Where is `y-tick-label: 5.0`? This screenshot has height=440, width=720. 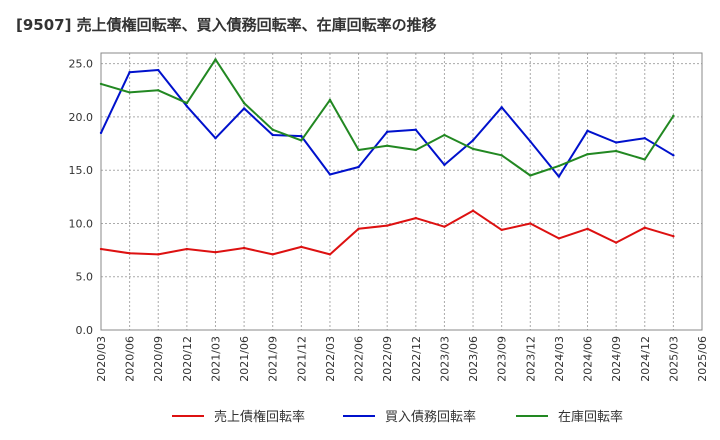 y-tick-label: 5.0 is located at coordinates (85, 277).